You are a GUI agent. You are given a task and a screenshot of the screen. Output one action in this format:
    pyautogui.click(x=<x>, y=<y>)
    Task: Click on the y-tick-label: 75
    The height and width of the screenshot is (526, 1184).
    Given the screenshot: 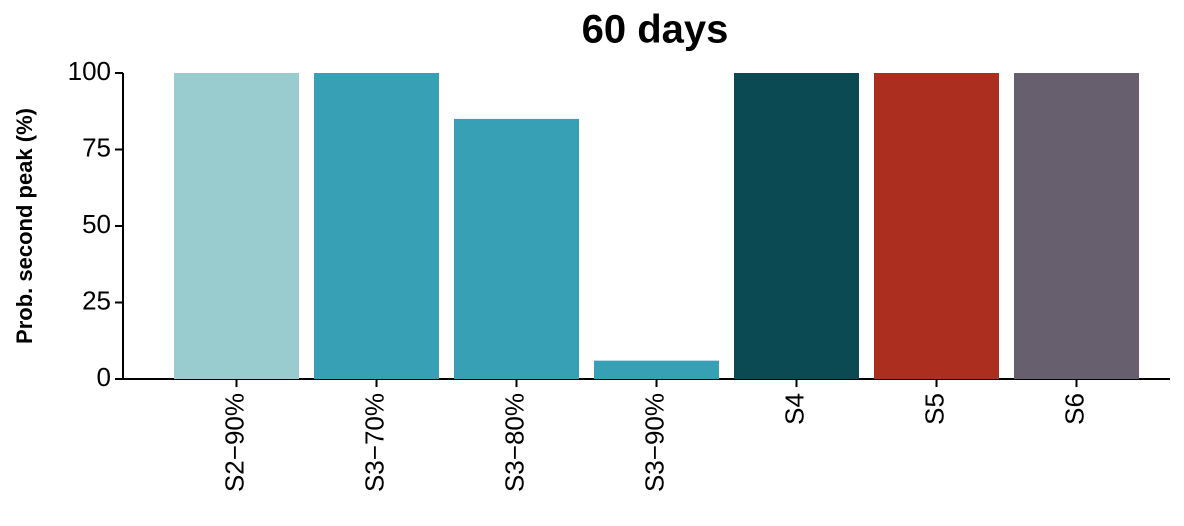 What is the action you would take?
    pyautogui.click(x=96, y=147)
    